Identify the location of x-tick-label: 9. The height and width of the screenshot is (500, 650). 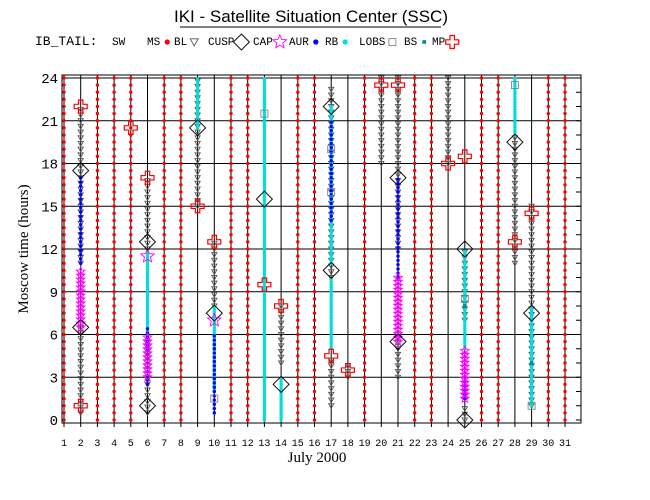
(198, 444).